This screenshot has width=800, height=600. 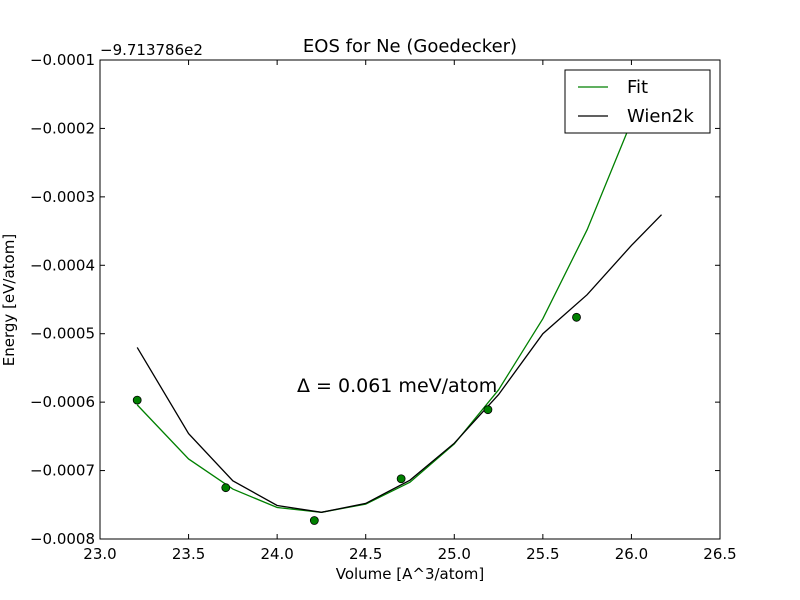 I want to click on chart-title: EOS for Ne (Goedecker), so click(x=410, y=46).